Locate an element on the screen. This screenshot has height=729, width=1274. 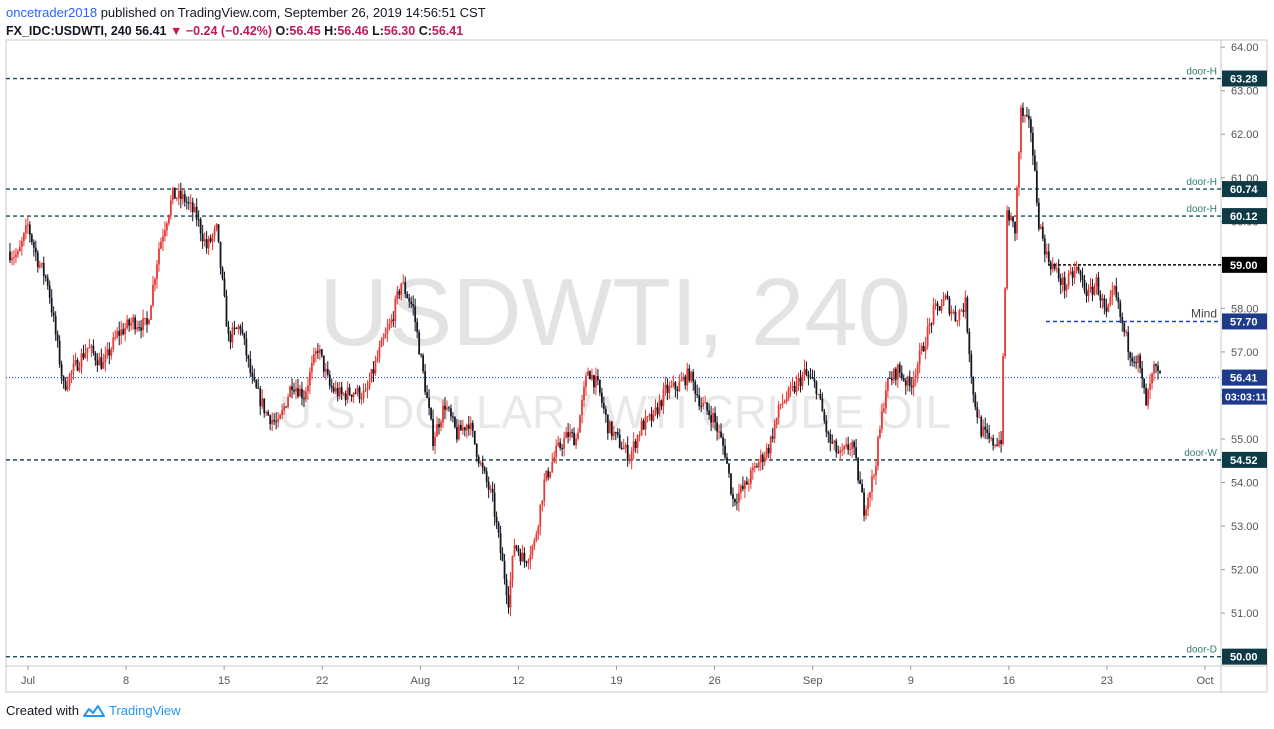
time-axis: Jul 8 15 22 Aug 12 19 26 Sep 9 16 23 Oct is located at coordinates (617, 676).